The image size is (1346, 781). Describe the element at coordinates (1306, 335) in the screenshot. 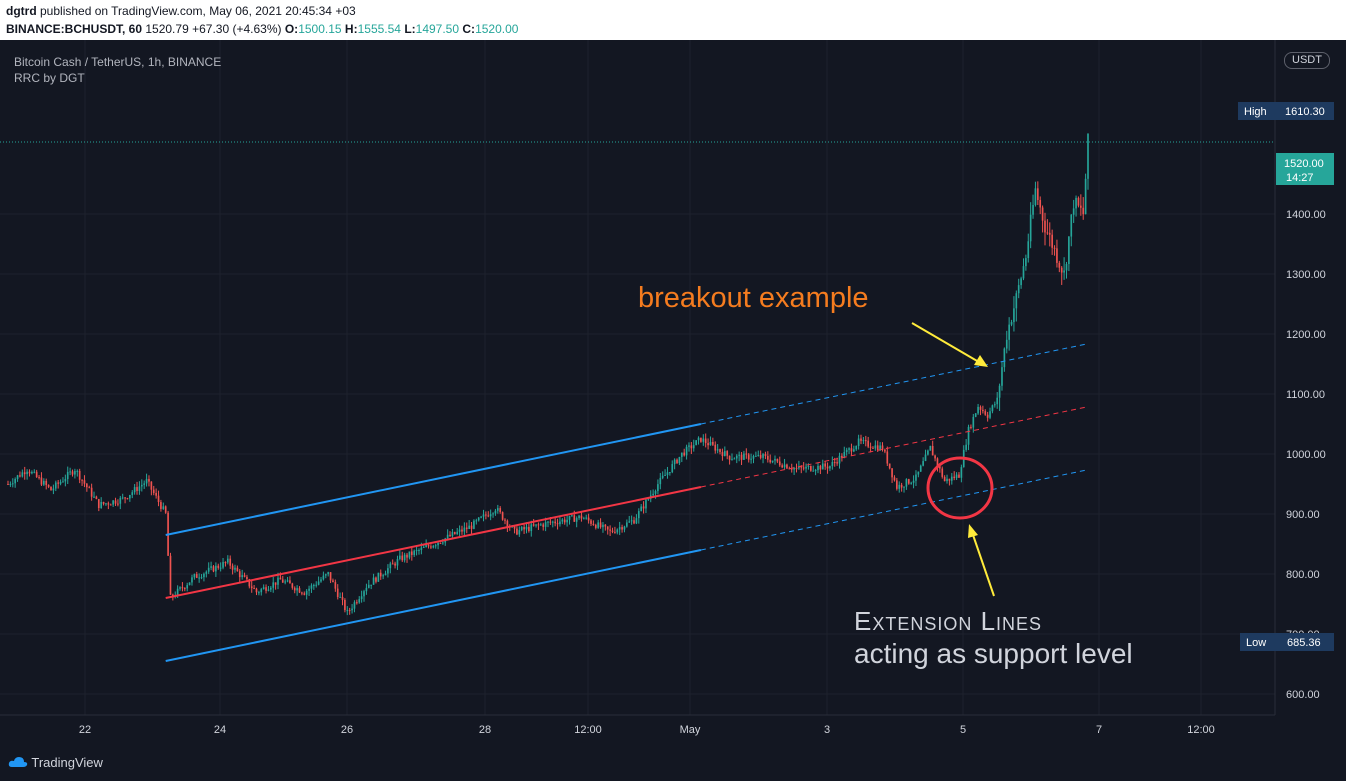

I see `price-tick-label: 1200.00` at that location.